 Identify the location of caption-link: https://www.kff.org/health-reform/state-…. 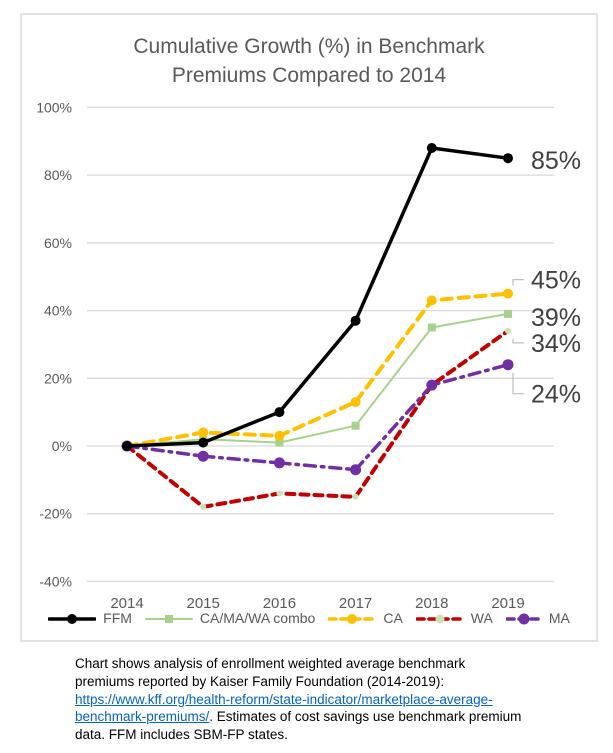
(284, 708).